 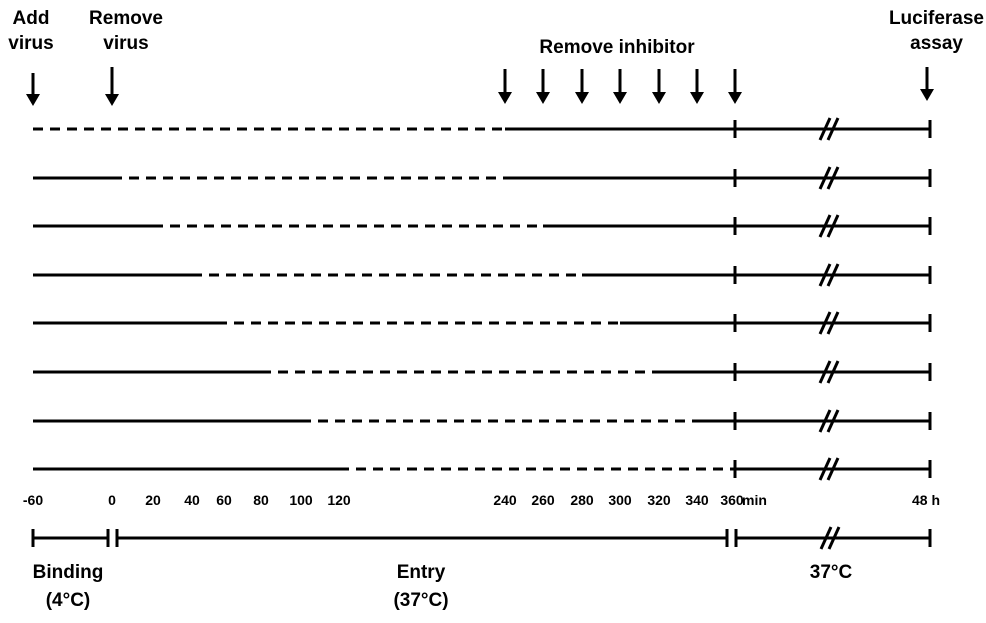 I want to click on remove-inhibitor-arrow-240-head, so click(x=505, y=98).